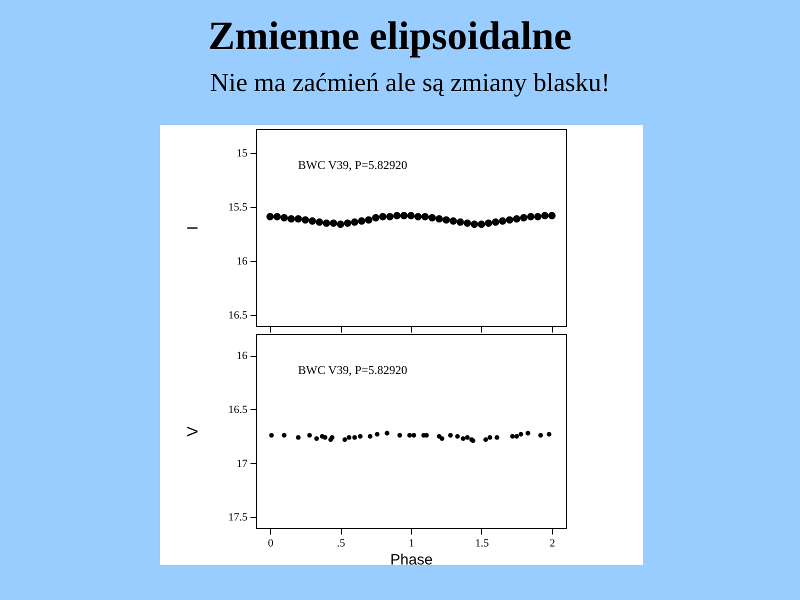 Image resolution: width=800 pixels, height=600 pixels. What do you see at coordinates (242, 153) in the screenshot?
I see `y-tick-label: 15` at bounding box center [242, 153].